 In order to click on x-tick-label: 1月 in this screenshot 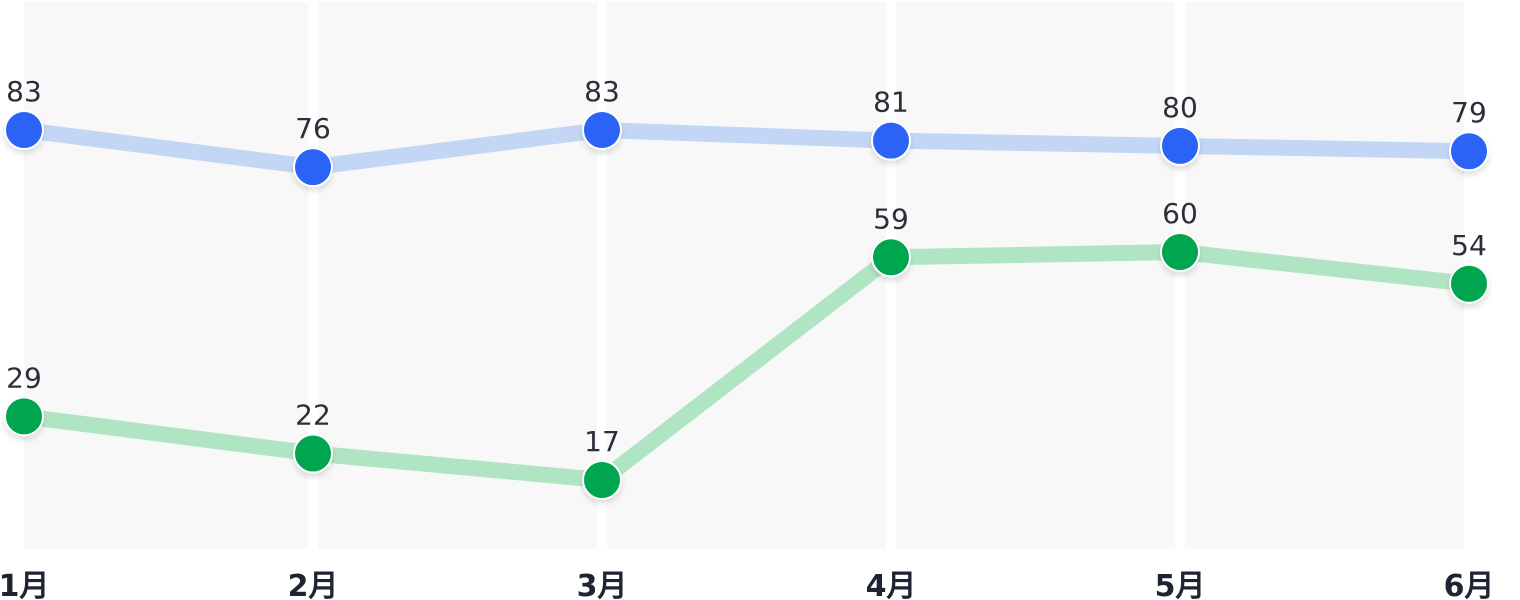, I will do `click(24, 584)`.